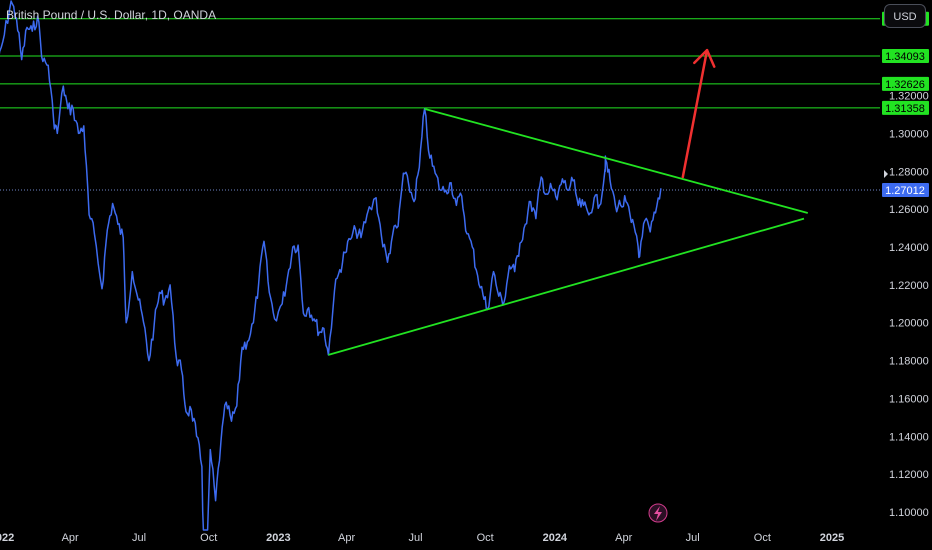 This screenshot has width=932, height=550. What do you see at coordinates (111, 15) in the screenshot?
I see `chart-title: British Pound / U.S. Dollar, 1D, OANDA` at bounding box center [111, 15].